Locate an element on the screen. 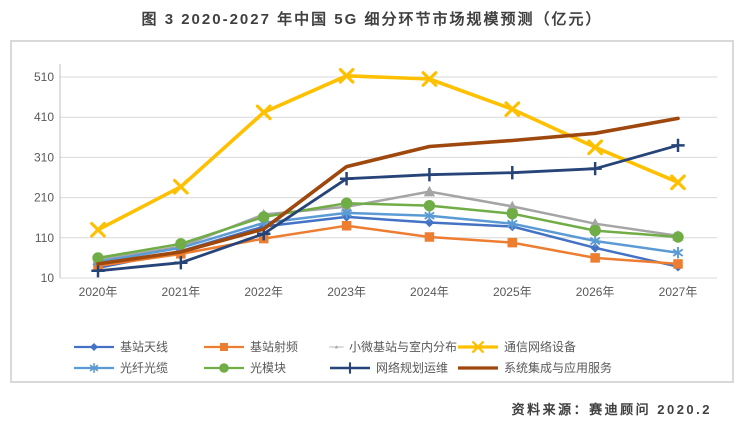 Image resolution: width=744 pixels, height=431 pixels. svg-text: 210 is located at coordinates (44, 198).